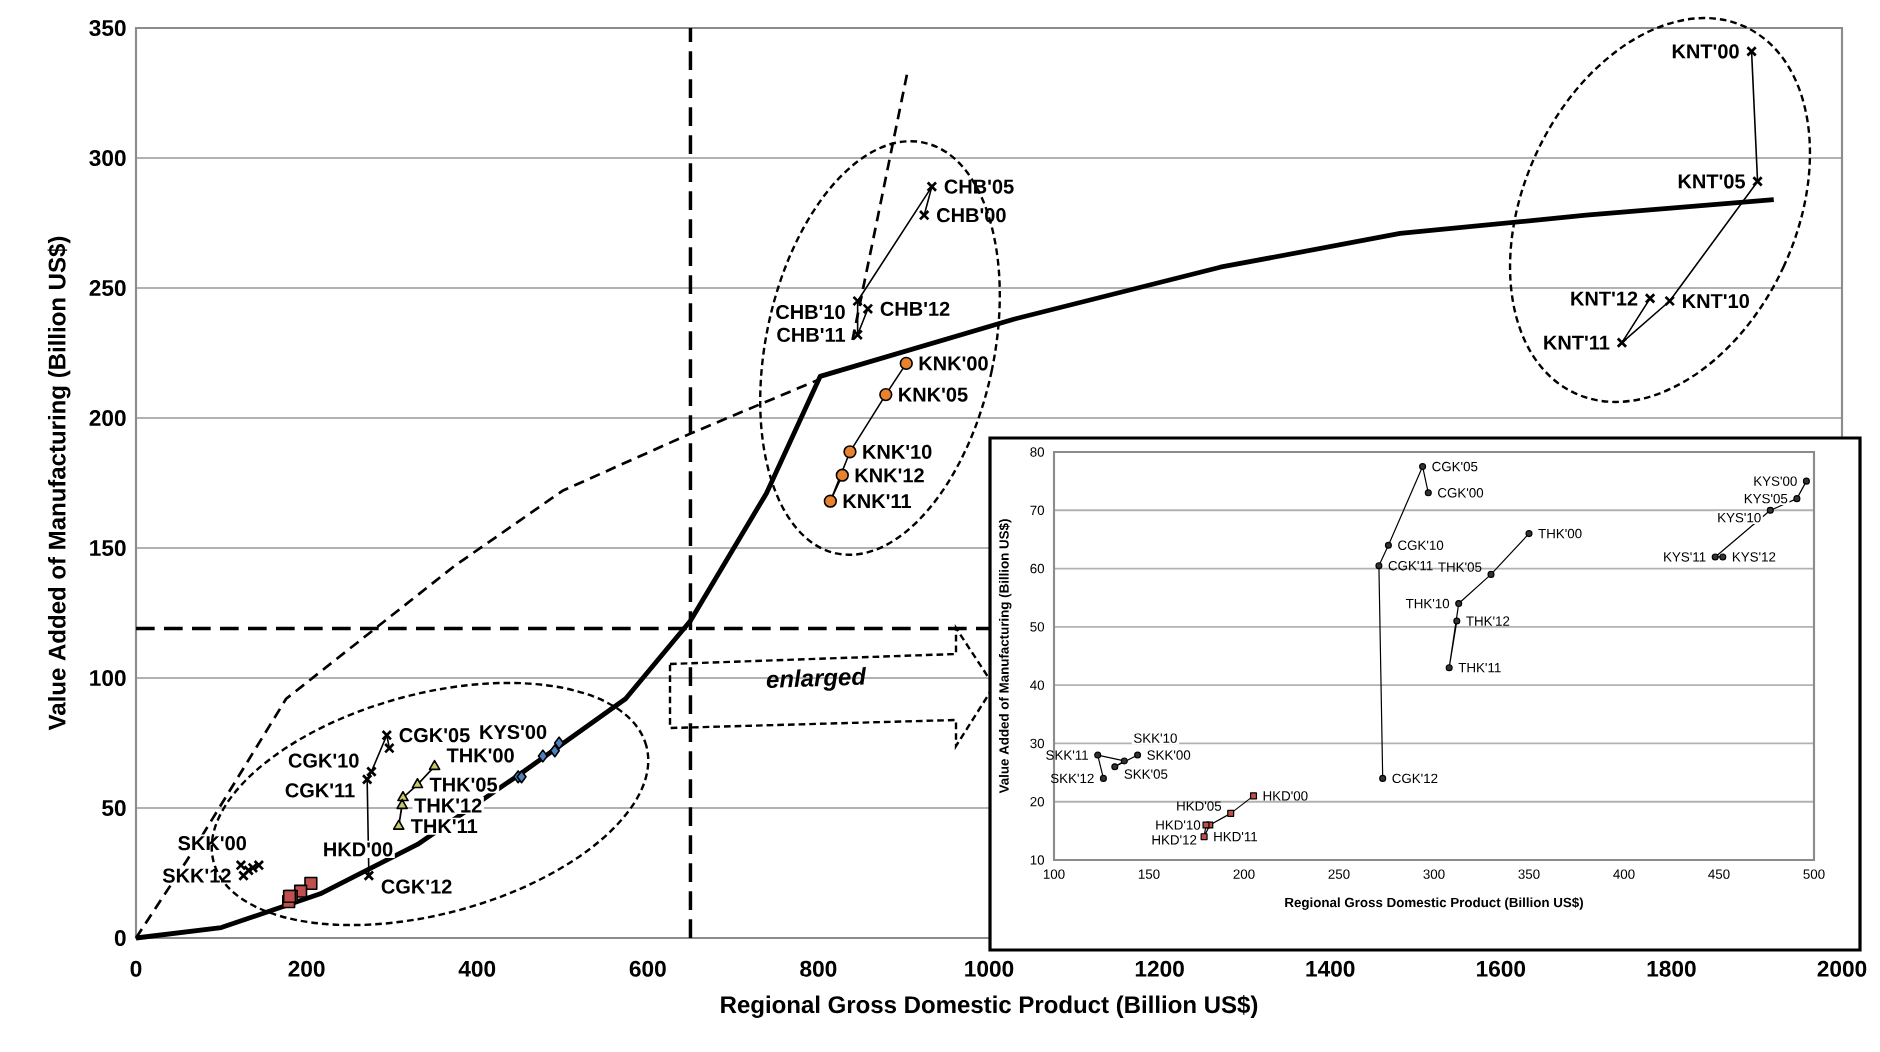 The height and width of the screenshot is (1052, 1880). I want to click on y-tick-label: 200, so click(107, 418).